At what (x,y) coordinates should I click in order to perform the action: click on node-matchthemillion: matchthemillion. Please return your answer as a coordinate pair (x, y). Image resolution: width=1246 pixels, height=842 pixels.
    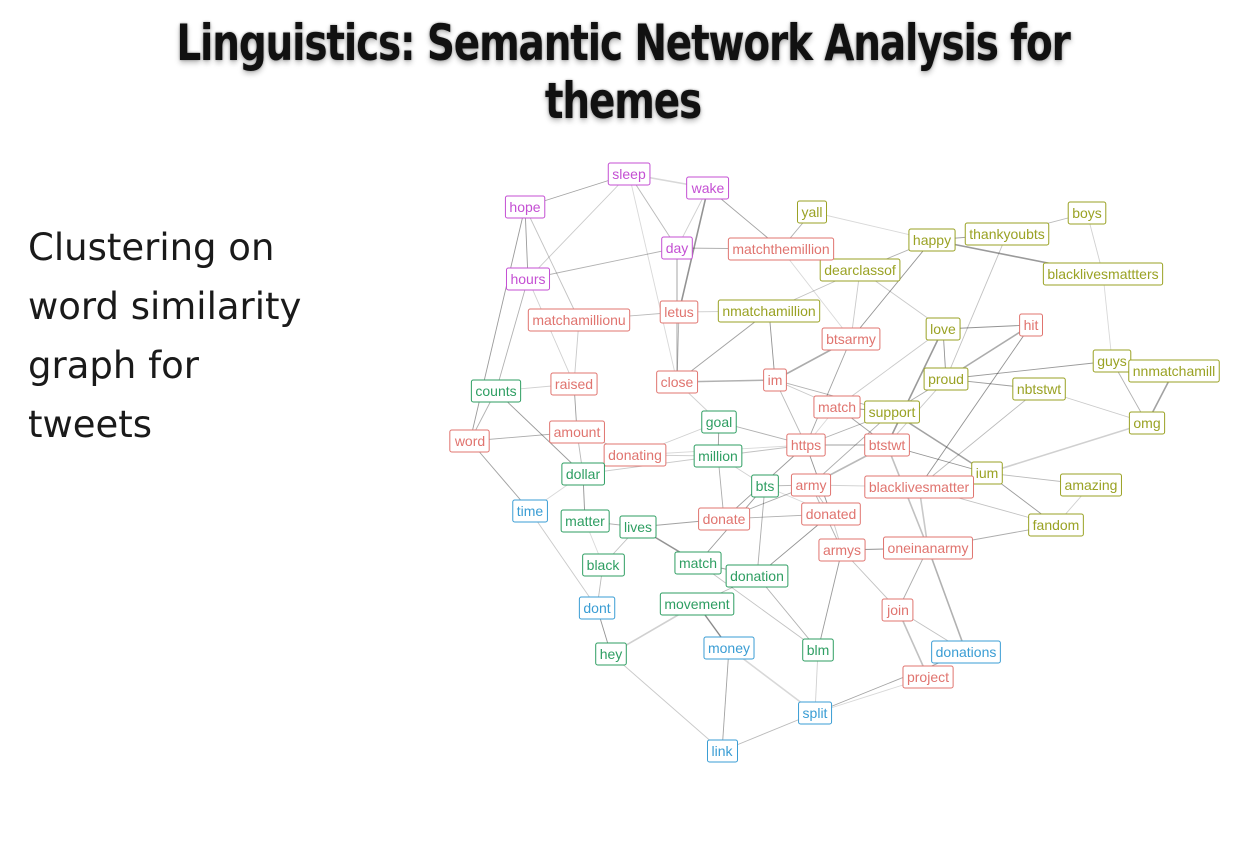
    Looking at the image, I should click on (781, 249).